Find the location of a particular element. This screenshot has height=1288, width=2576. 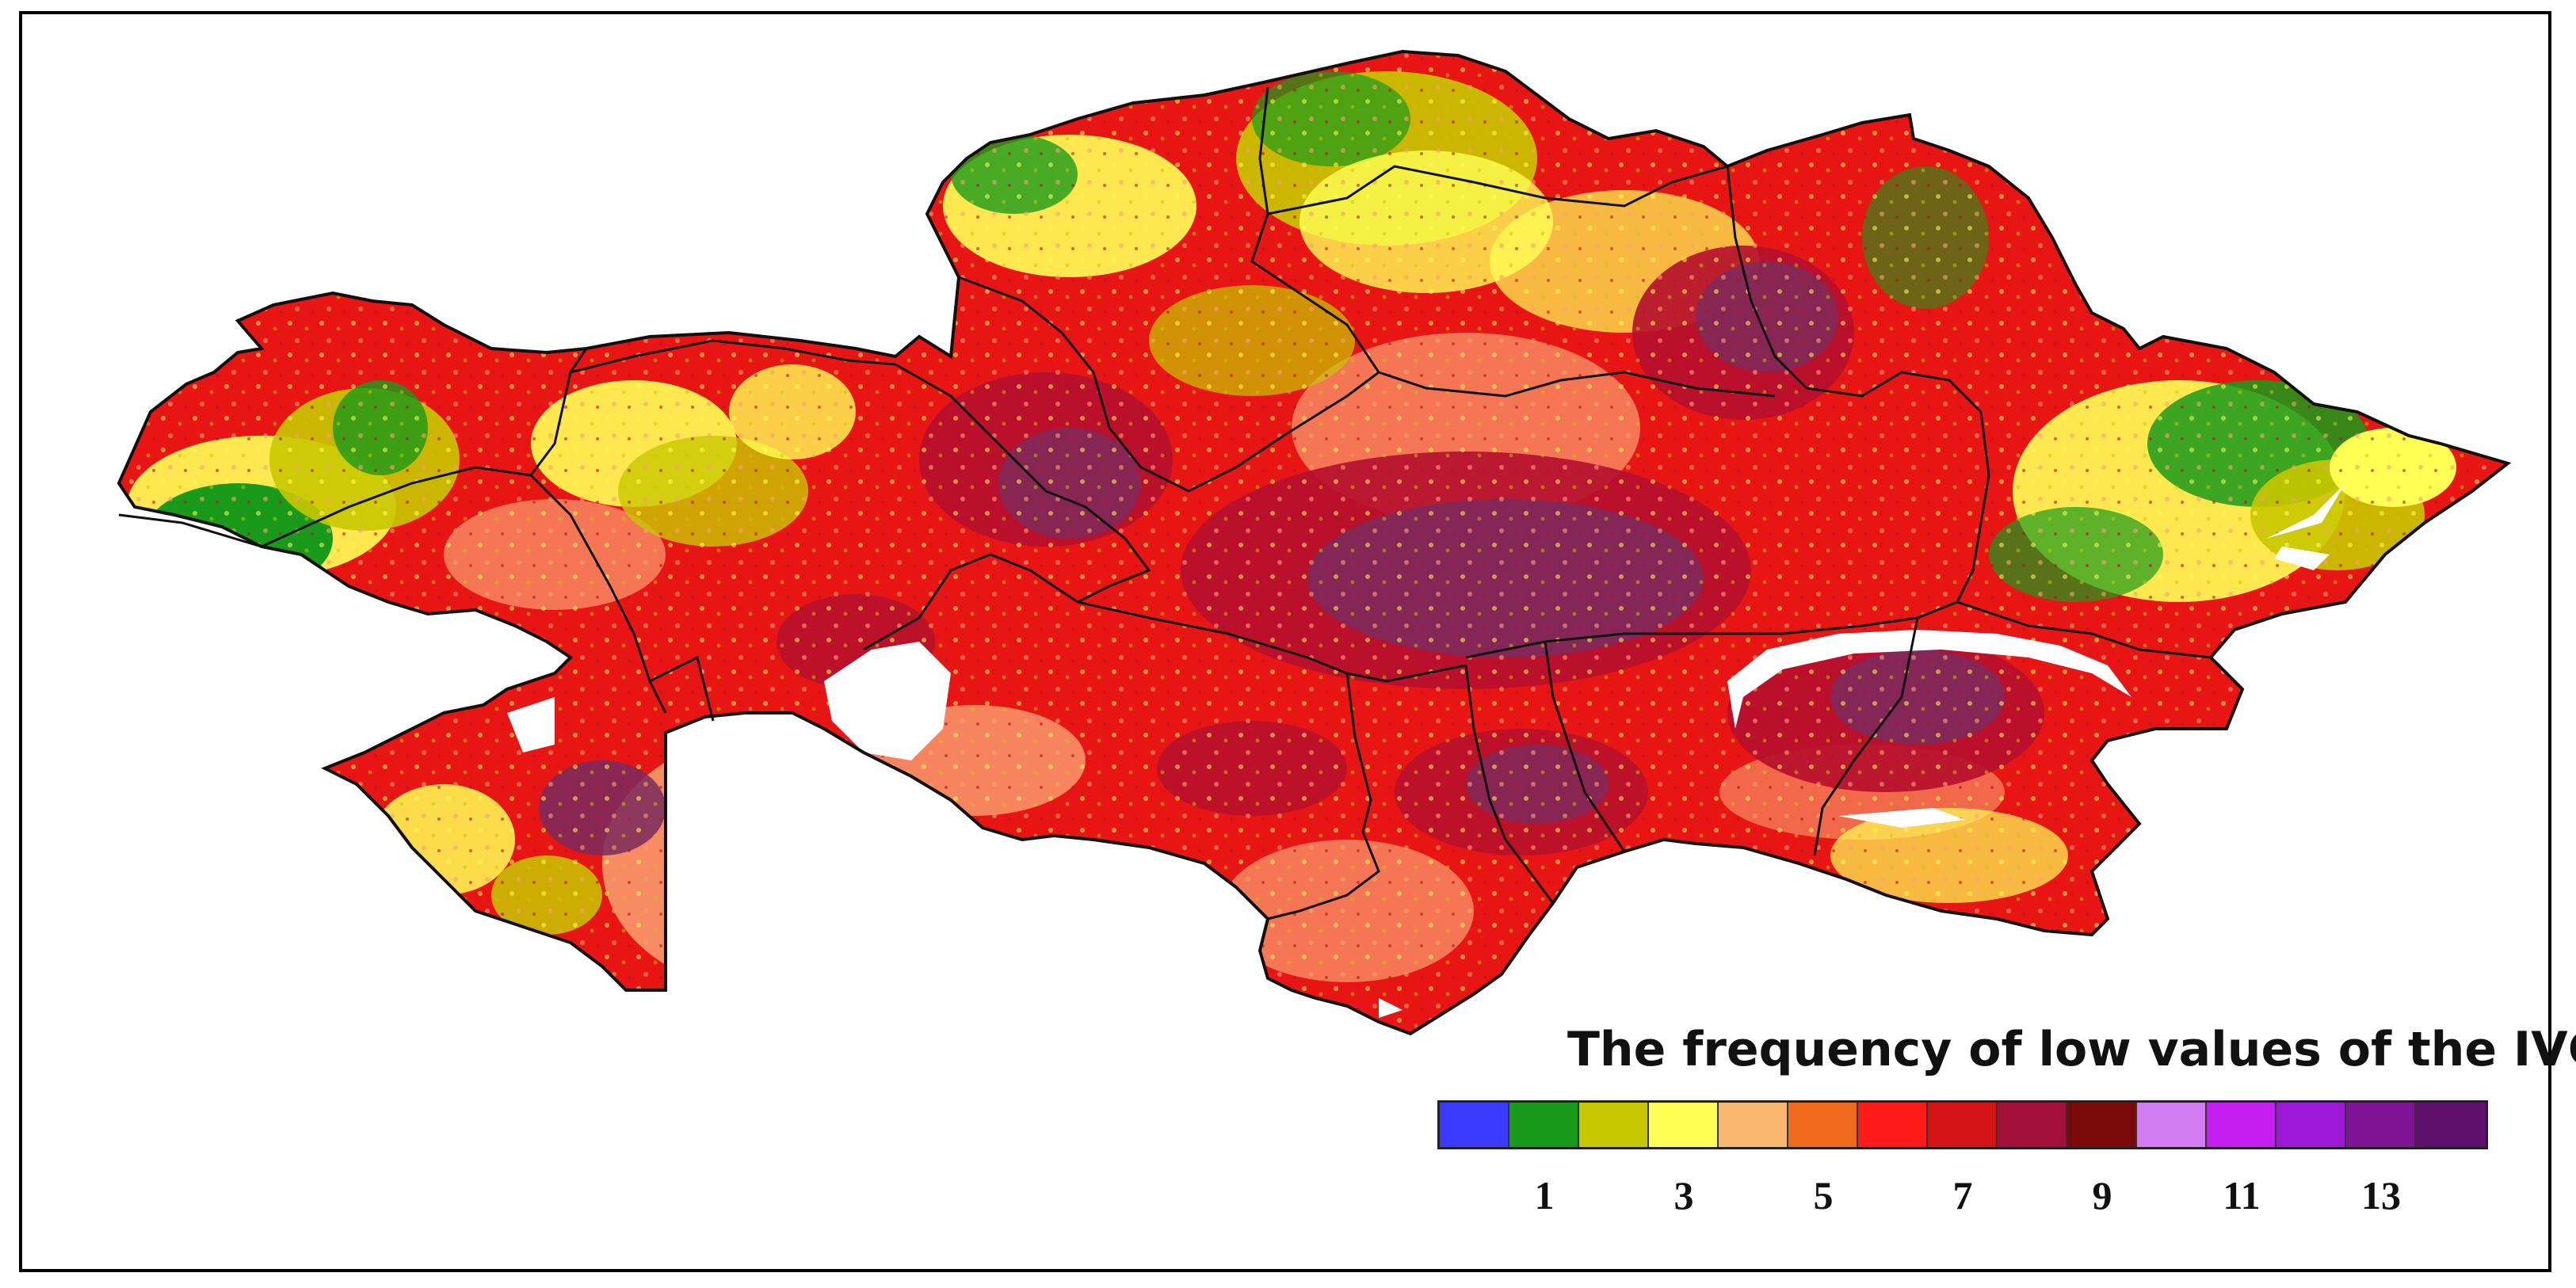

legend-label-11: 11 is located at coordinates (2242, 1196).